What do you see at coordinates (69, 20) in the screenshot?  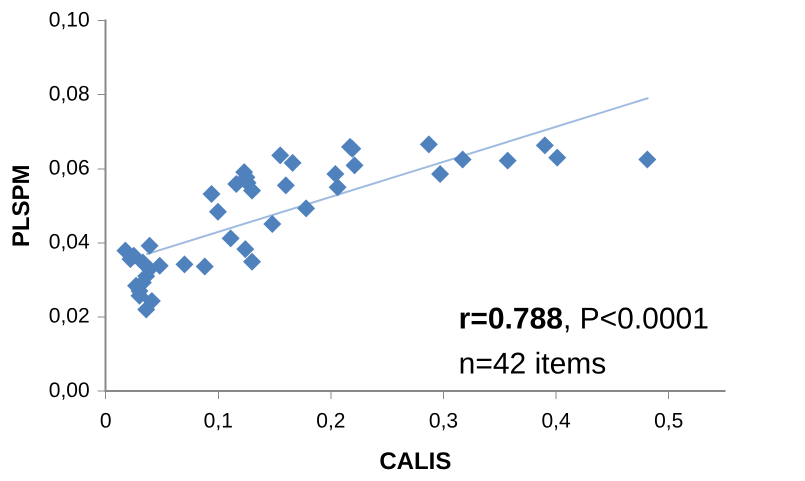 I see `y-tick-label: 0,10` at bounding box center [69, 20].